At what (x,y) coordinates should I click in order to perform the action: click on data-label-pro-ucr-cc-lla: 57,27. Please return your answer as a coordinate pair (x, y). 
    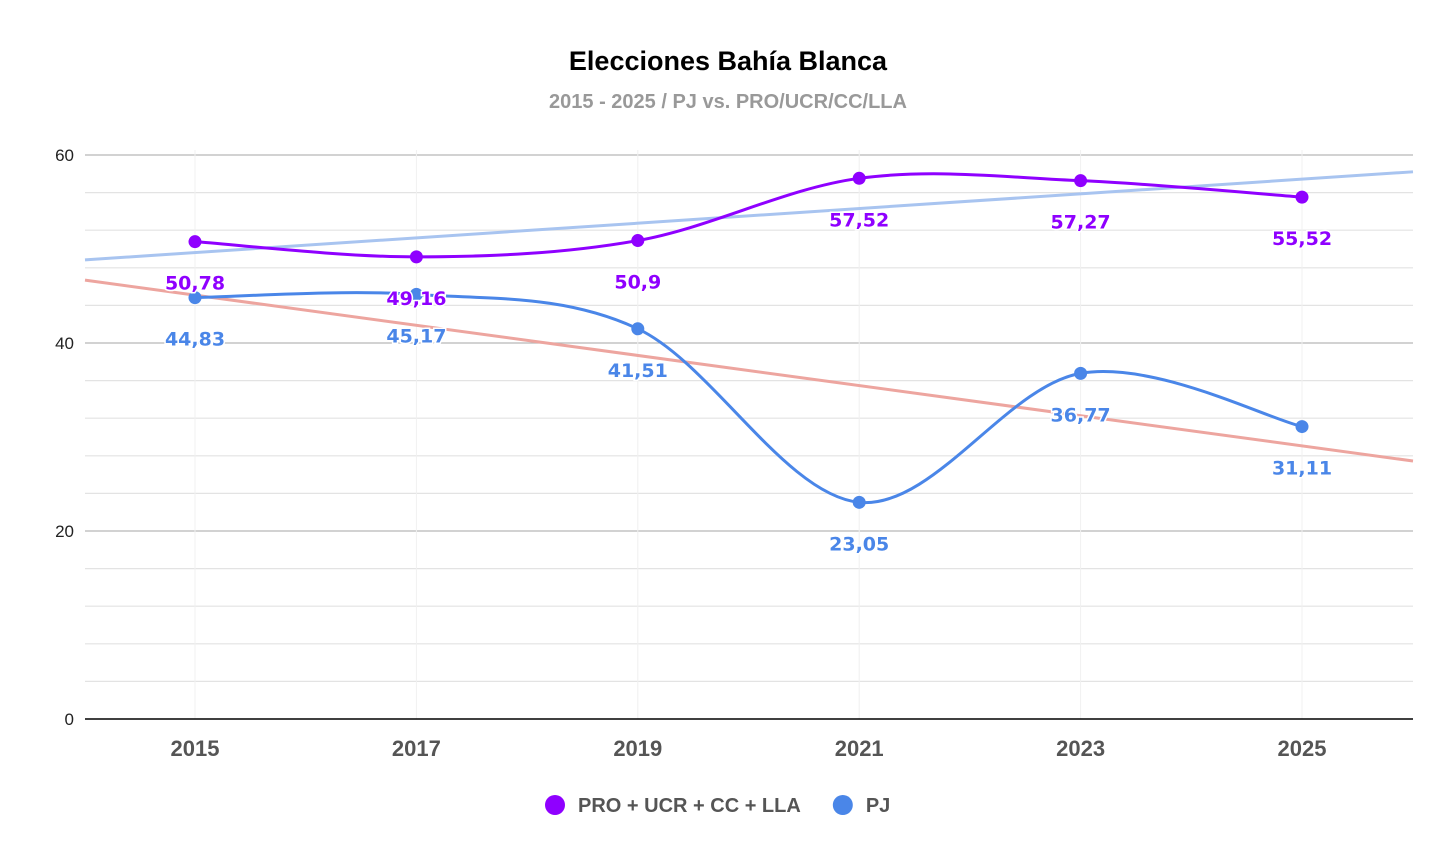
    Looking at the image, I should click on (1081, 223).